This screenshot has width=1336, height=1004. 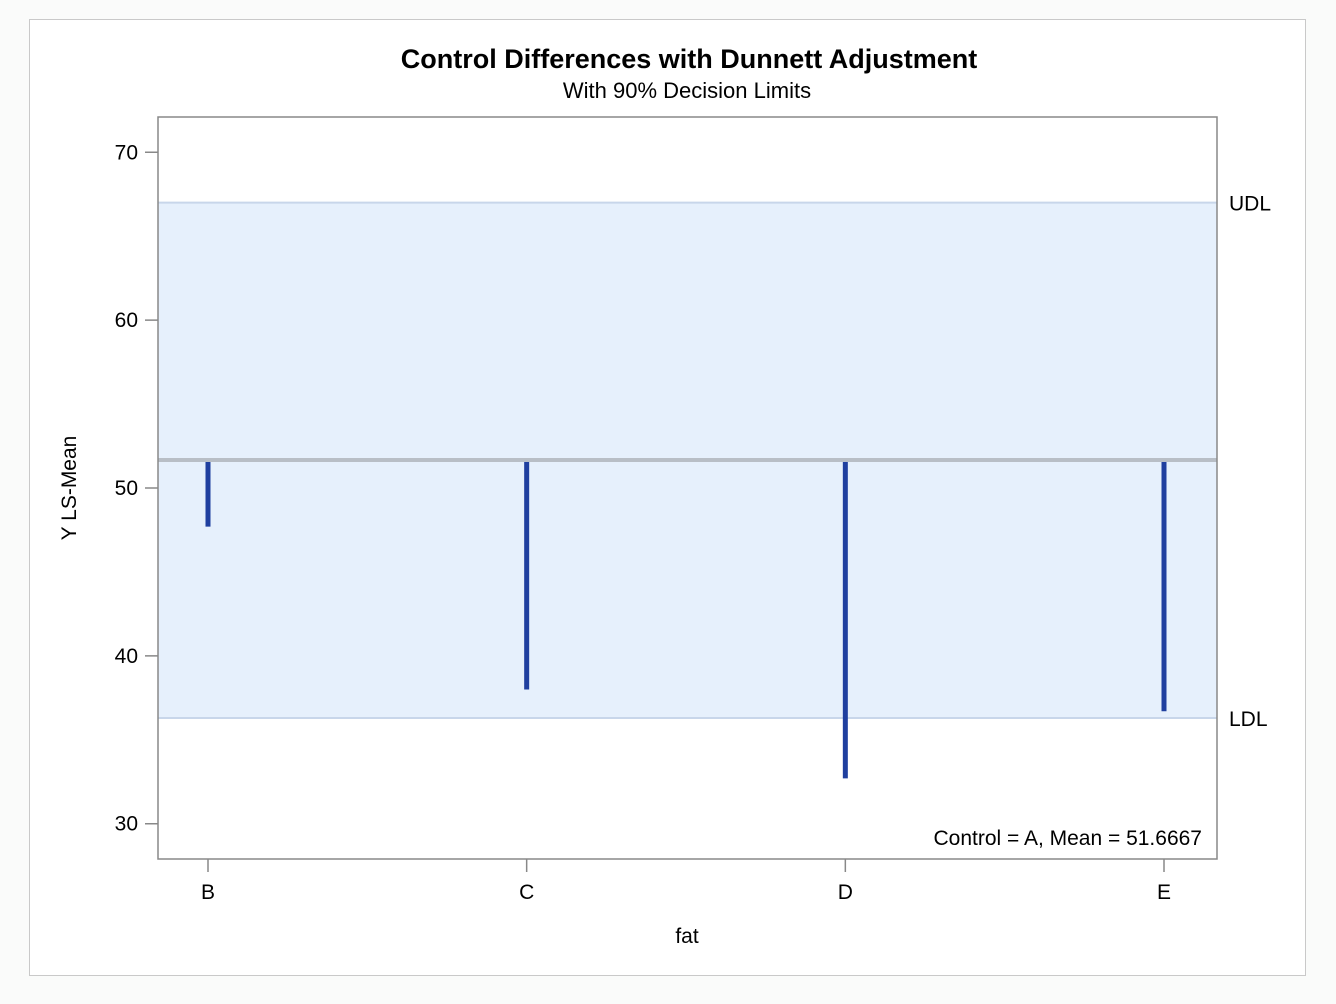 I want to click on y-tick-label: 60, so click(x=126, y=320).